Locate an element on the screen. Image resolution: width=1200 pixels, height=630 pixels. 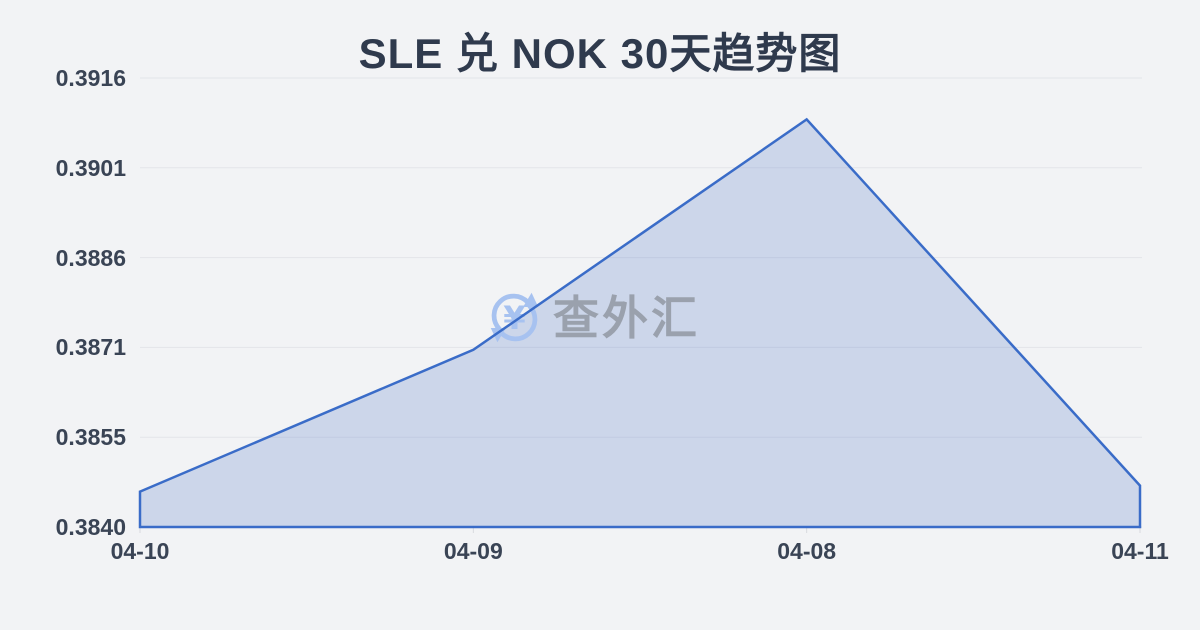
y-axis-label: 0.3840 is located at coordinates (90, 527).